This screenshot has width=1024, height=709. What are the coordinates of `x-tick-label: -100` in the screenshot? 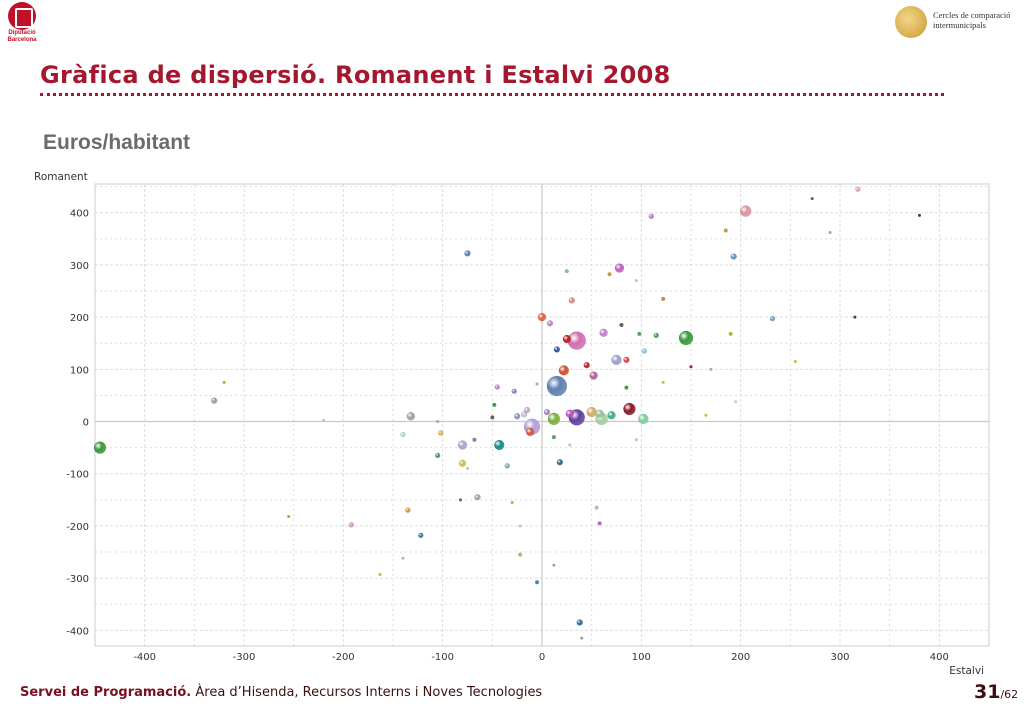 It's located at (442, 657).